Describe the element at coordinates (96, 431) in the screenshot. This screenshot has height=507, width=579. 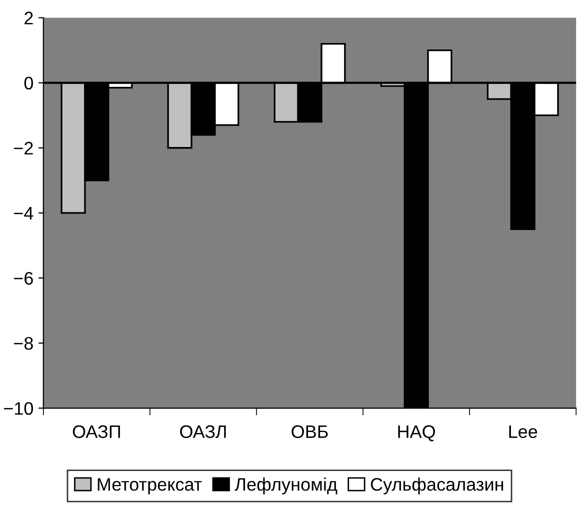
I see `x-tick-label: ОАЗП` at that location.